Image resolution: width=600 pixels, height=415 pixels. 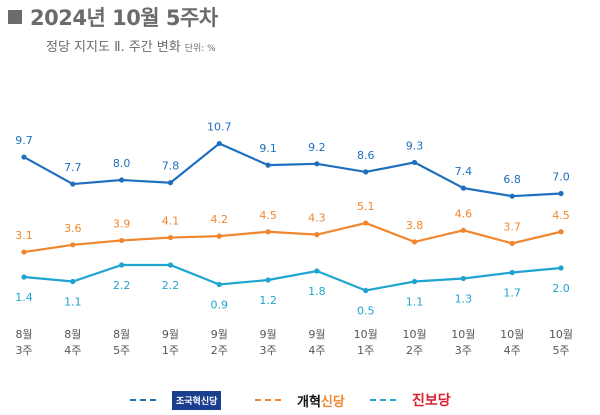 What do you see at coordinates (410, 400) in the screenshot?
I see `legend-item-3: 진보당` at bounding box center [410, 400].